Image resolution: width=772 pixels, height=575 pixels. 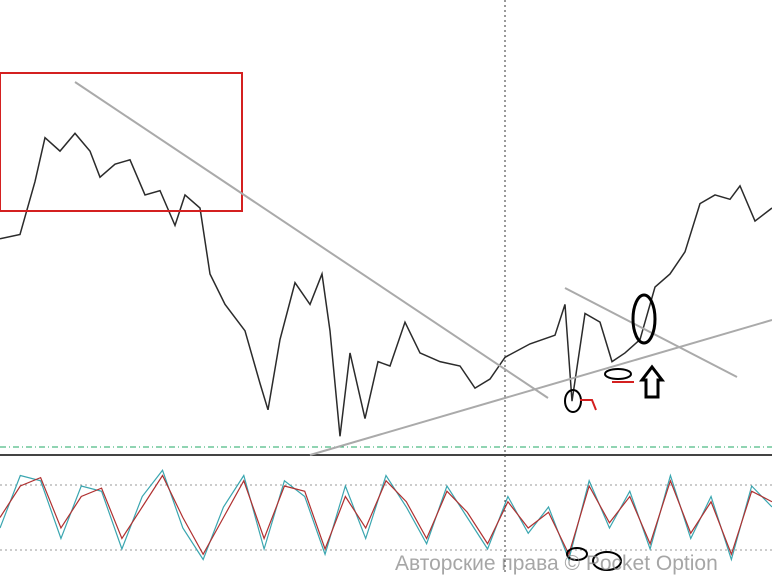 What do you see at coordinates (588, 405) in the screenshot?
I see `annotation-mark` at bounding box center [588, 405].